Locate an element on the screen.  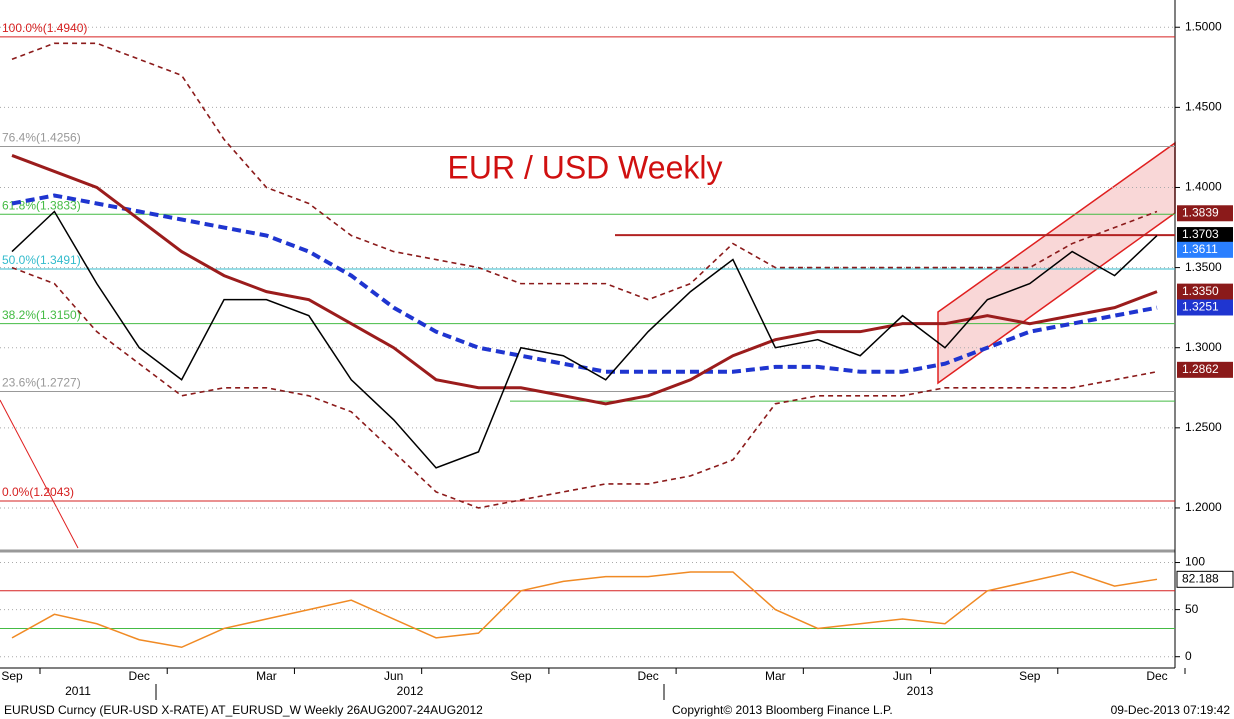
fib-label: 100.0%(1.4940) is located at coordinates (44, 28).